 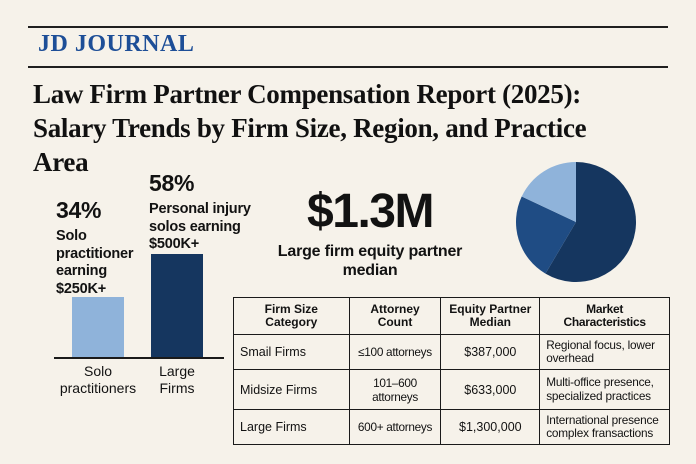 I want to click on big-stat-value: $1.3M, so click(x=370, y=211).